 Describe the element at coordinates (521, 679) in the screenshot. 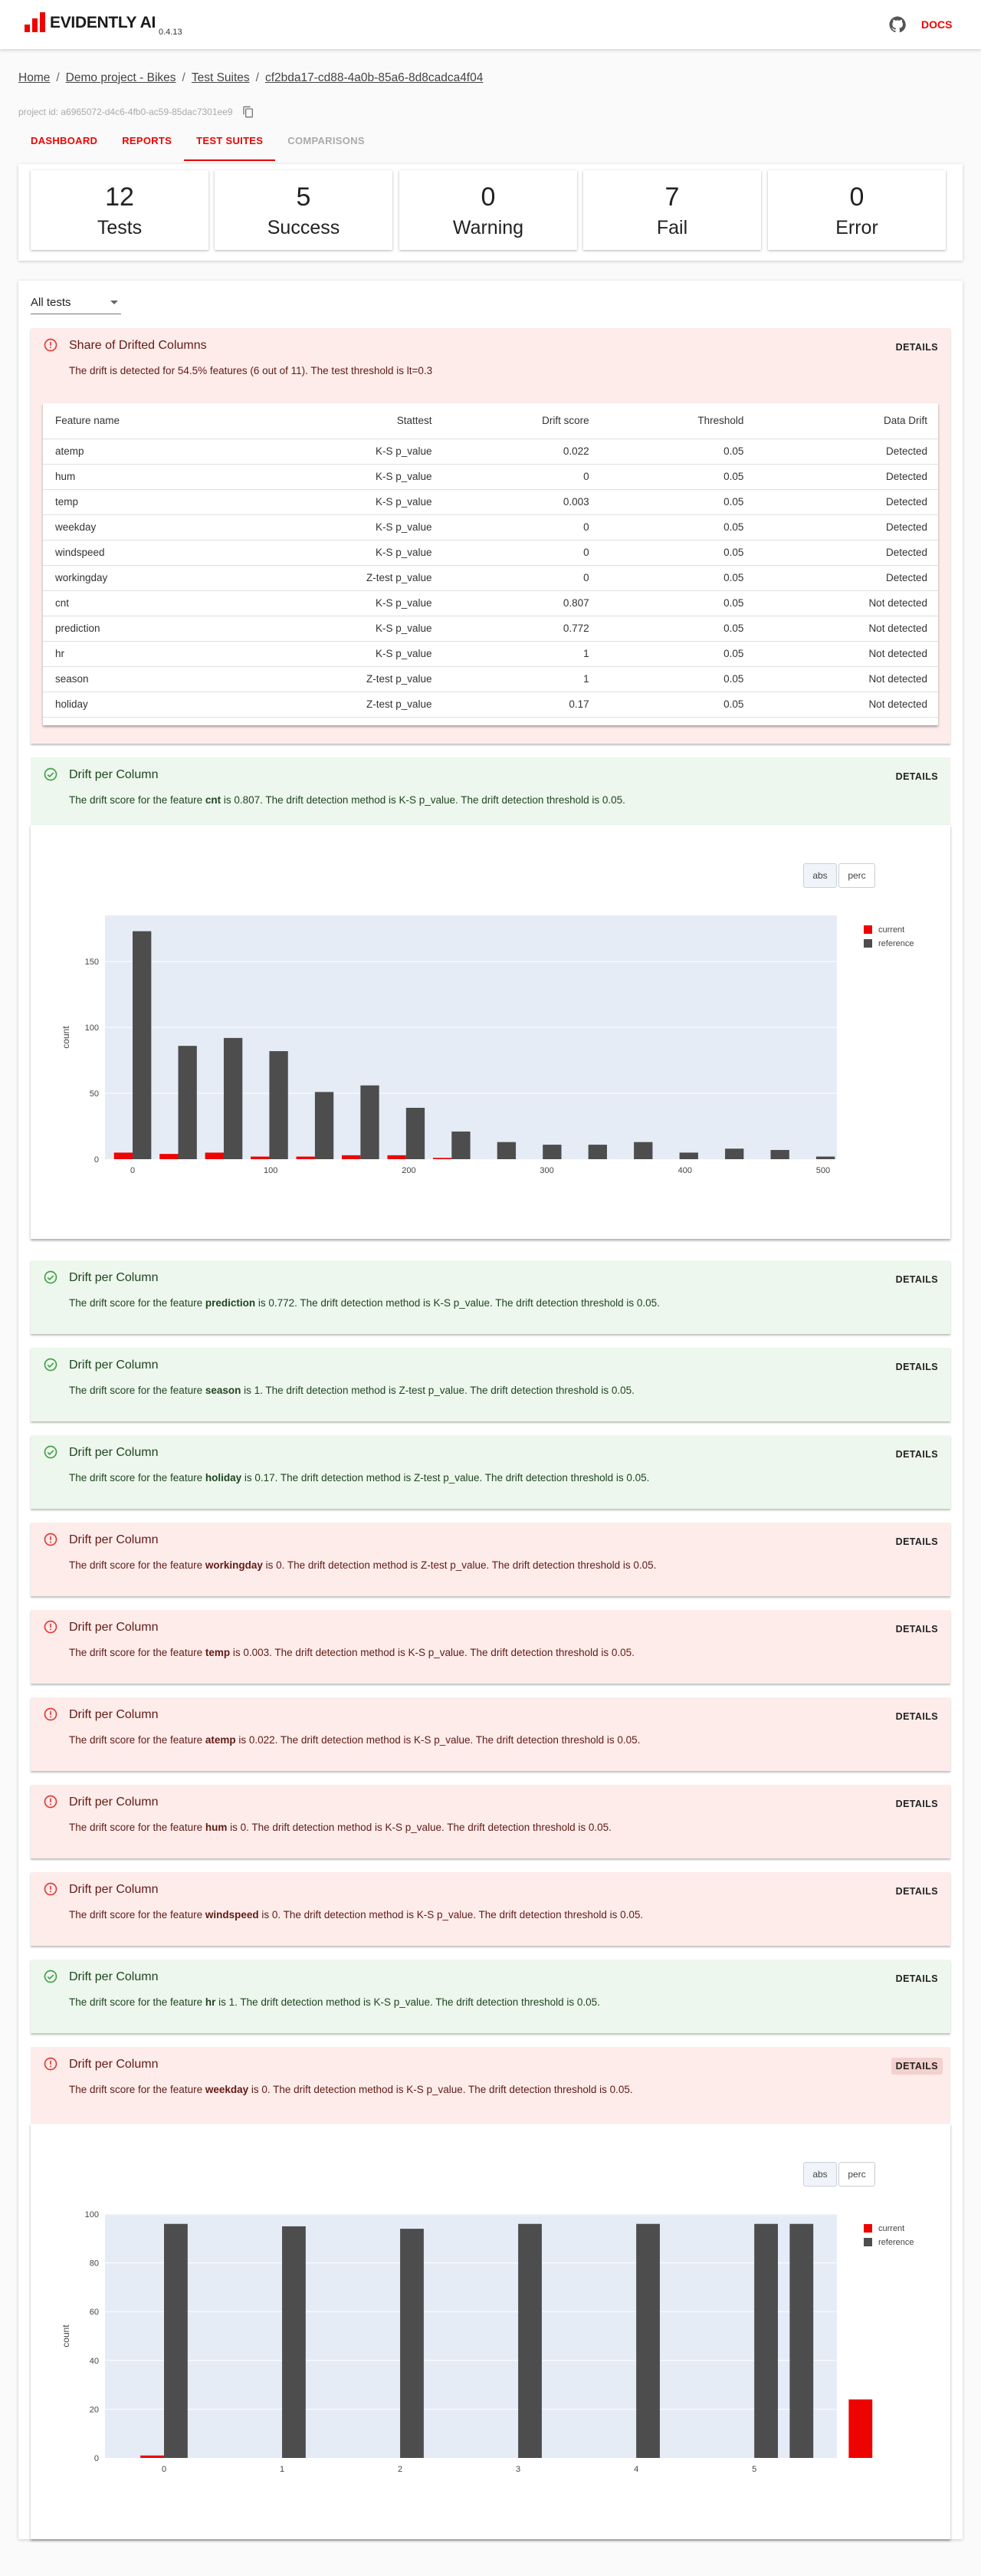

I see `table-cell: 1` at that location.